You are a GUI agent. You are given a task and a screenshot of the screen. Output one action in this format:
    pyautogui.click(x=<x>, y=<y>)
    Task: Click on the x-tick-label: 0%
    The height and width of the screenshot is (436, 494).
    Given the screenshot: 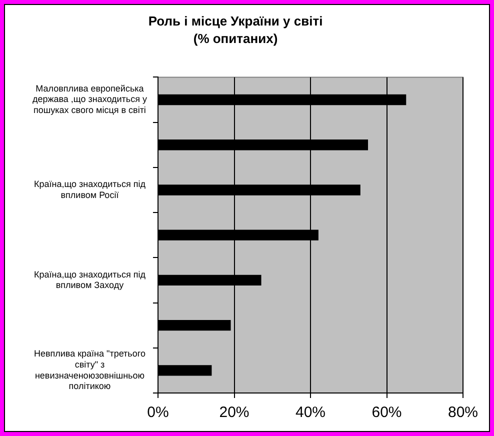 What is the action you would take?
    pyautogui.click(x=158, y=413)
    